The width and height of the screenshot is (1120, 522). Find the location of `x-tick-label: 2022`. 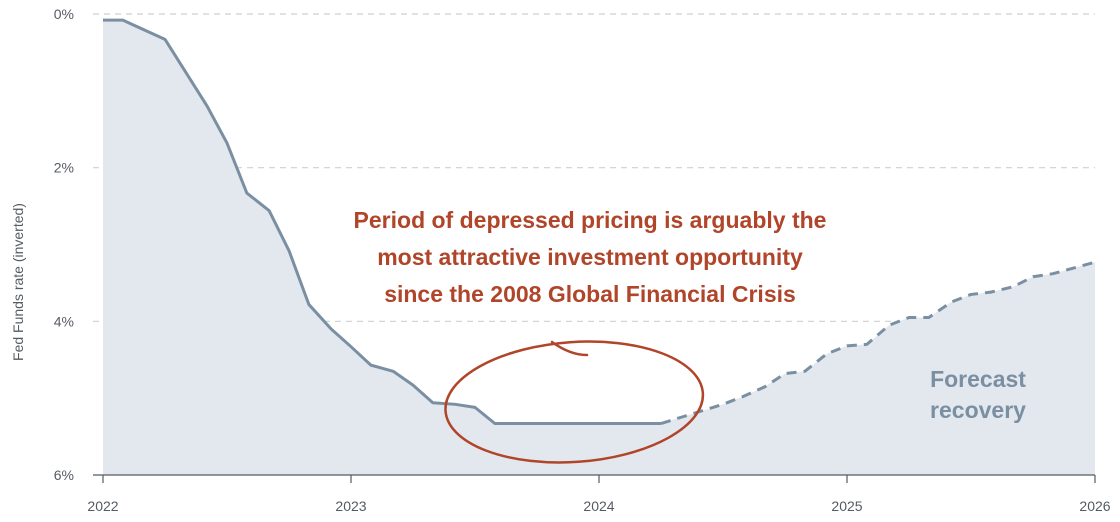

x-tick-label: 2022 is located at coordinates (102, 506).